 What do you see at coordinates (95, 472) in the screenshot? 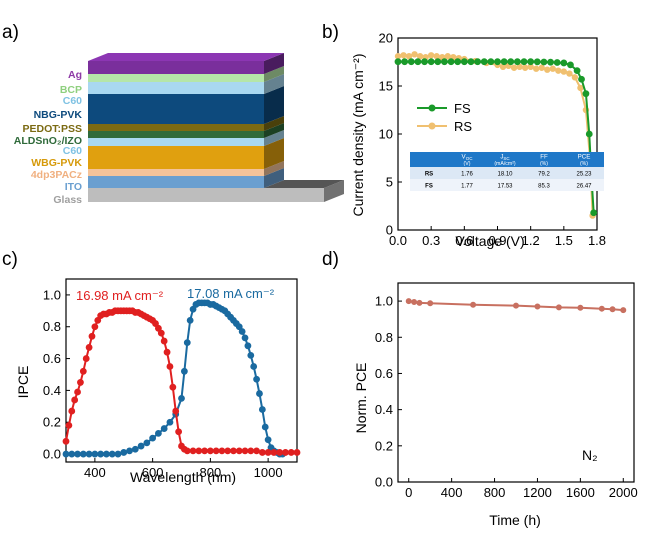
I see `x-tick-label: 400` at bounding box center [95, 472].